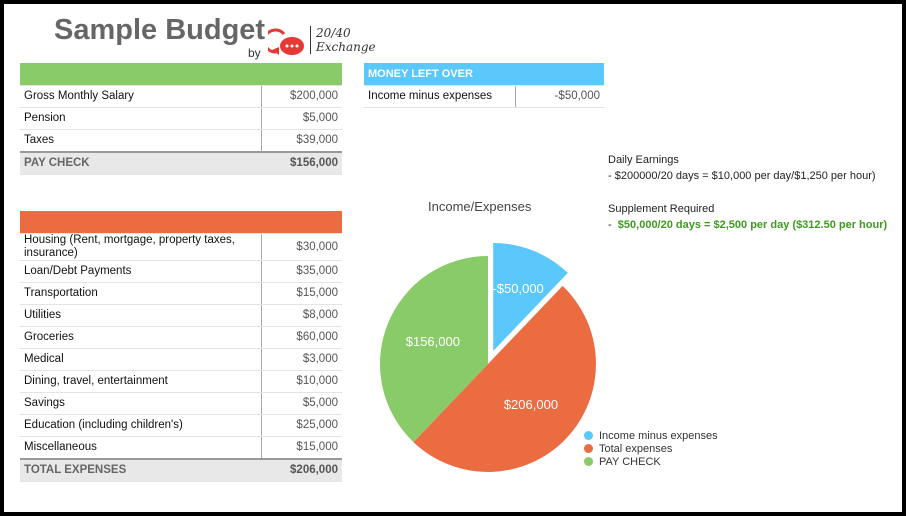 This screenshot has width=906, height=516. What do you see at coordinates (531, 404) in the screenshot?
I see `slice-label: $206,000` at bounding box center [531, 404].